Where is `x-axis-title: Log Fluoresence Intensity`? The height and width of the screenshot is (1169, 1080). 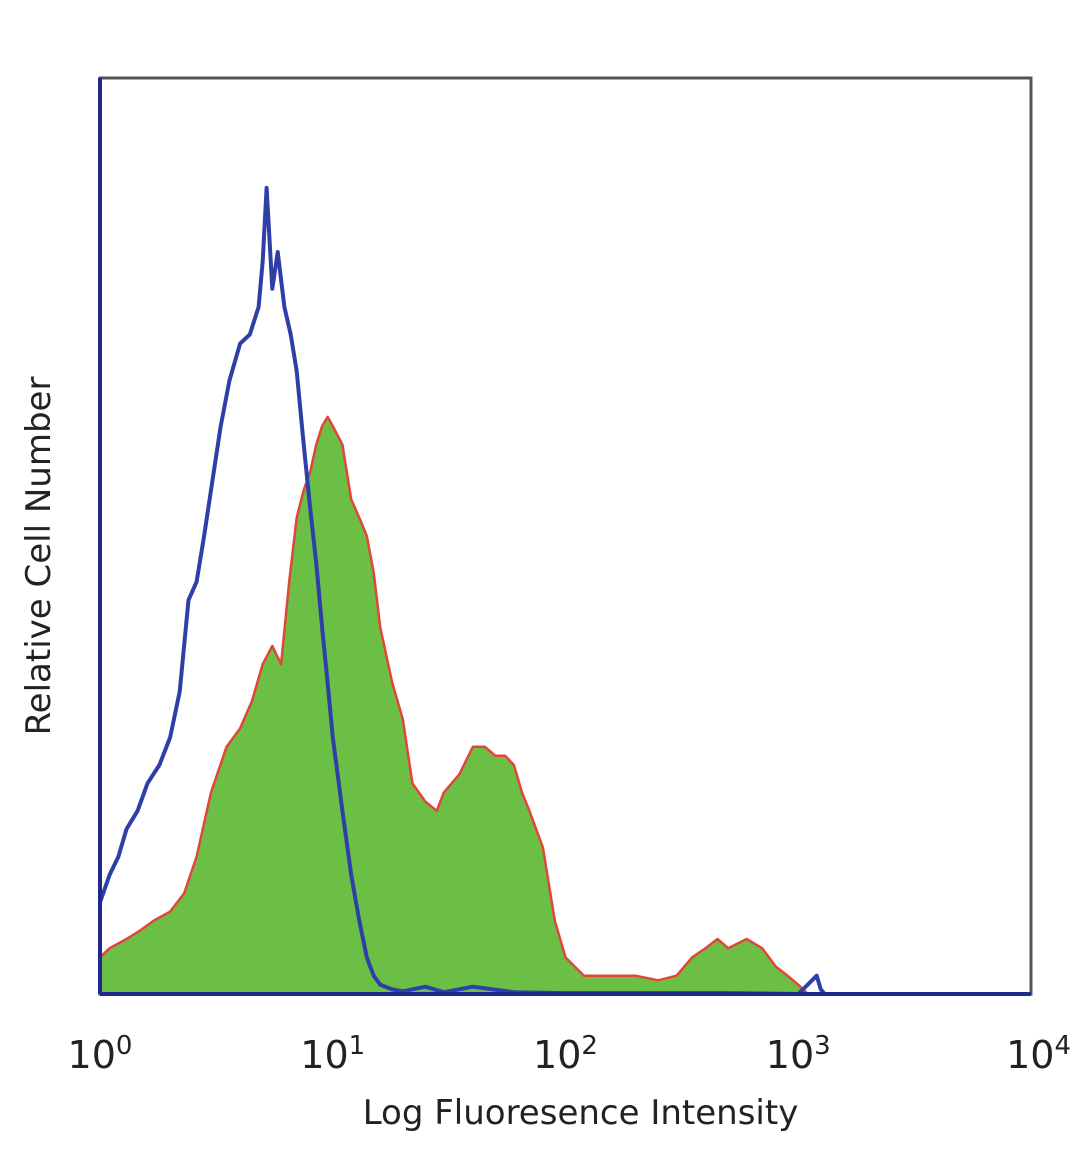
x-axis-title: Log Fluoresence Intensity is located at coordinates (581, 1113).